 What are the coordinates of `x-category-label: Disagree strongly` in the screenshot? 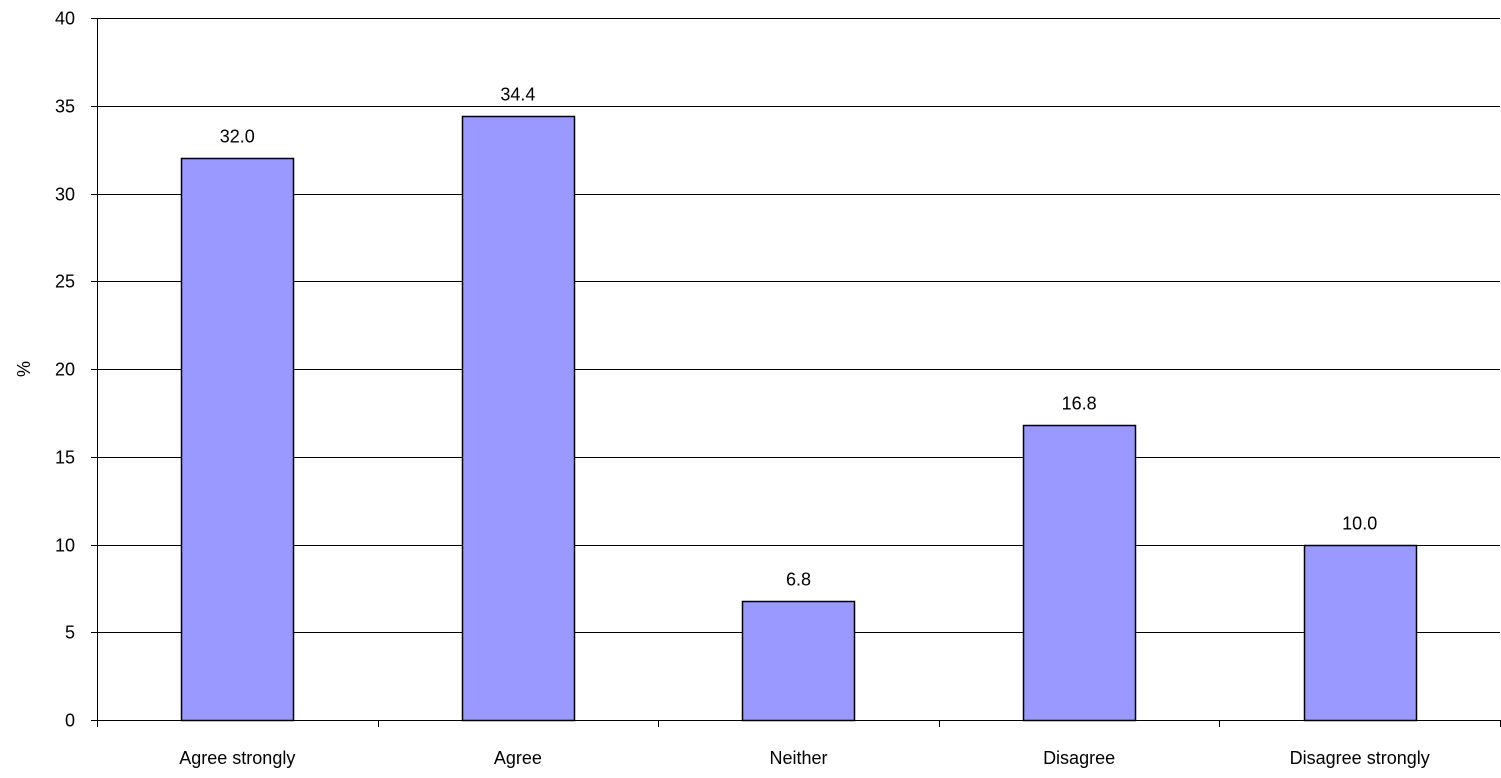 It's located at (1360, 758).